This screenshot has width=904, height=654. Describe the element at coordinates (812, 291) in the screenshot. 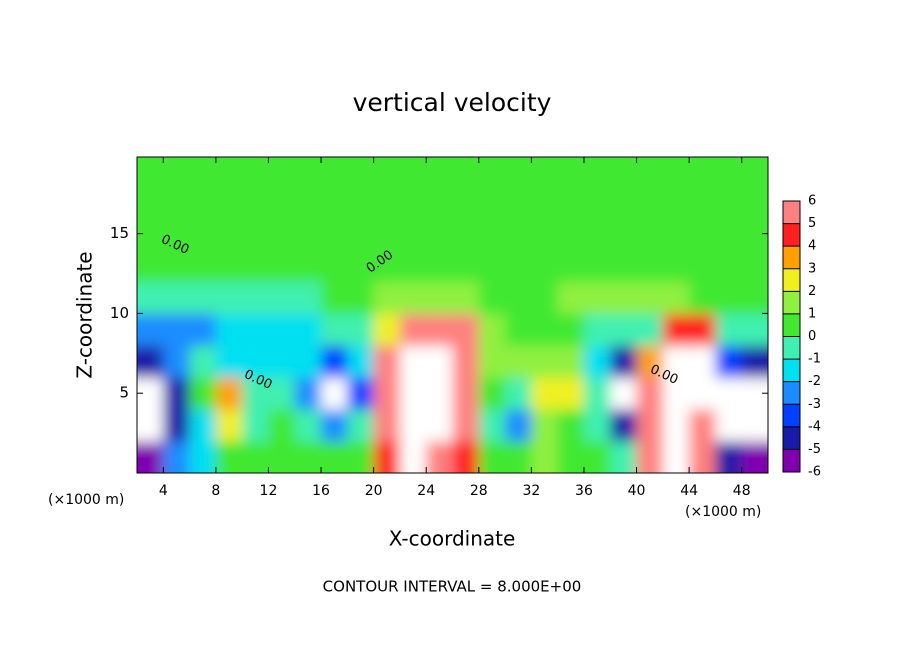

I see `colorbar-tick-label: 2` at that location.